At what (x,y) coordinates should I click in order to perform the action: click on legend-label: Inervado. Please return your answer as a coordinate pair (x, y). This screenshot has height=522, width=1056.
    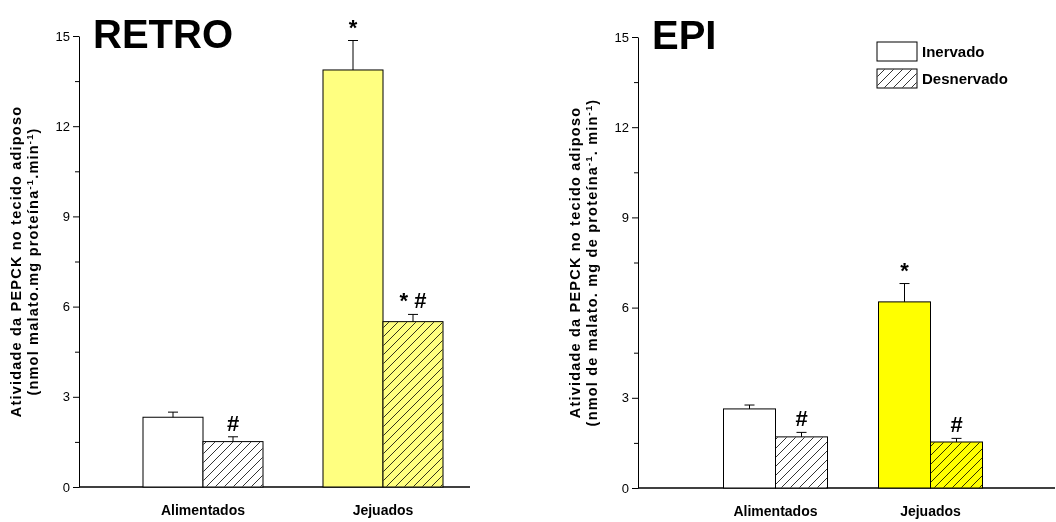
    Looking at the image, I should click on (953, 51).